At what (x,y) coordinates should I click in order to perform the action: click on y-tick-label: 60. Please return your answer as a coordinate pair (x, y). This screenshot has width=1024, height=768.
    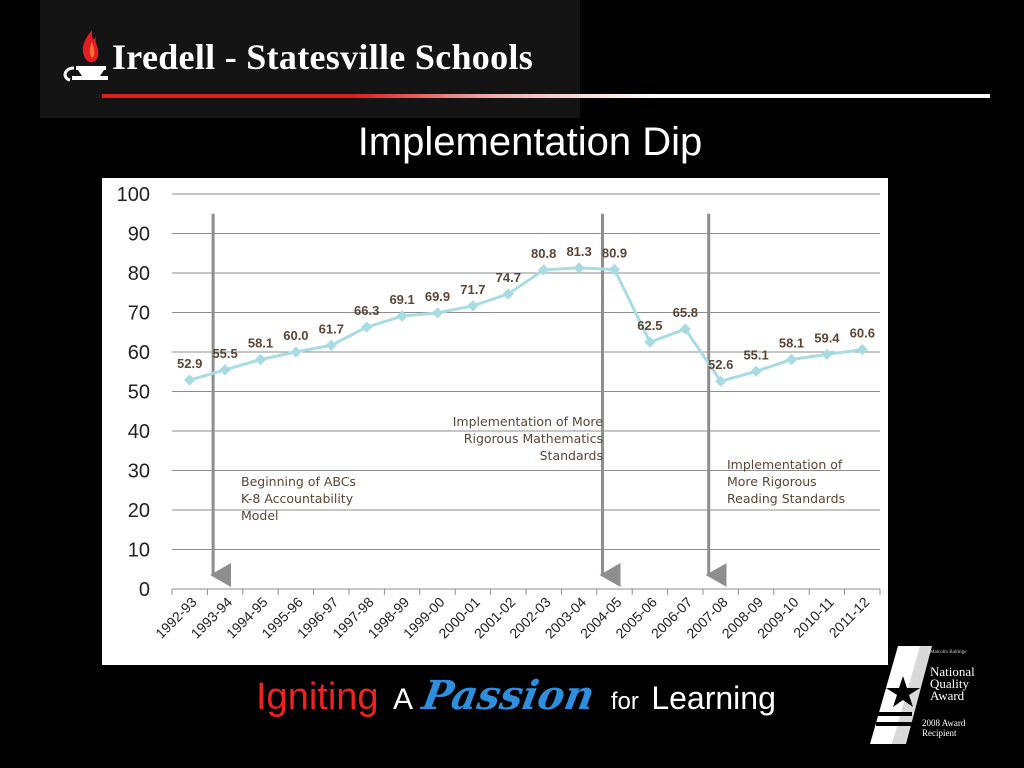
    Looking at the image, I should click on (139, 353).